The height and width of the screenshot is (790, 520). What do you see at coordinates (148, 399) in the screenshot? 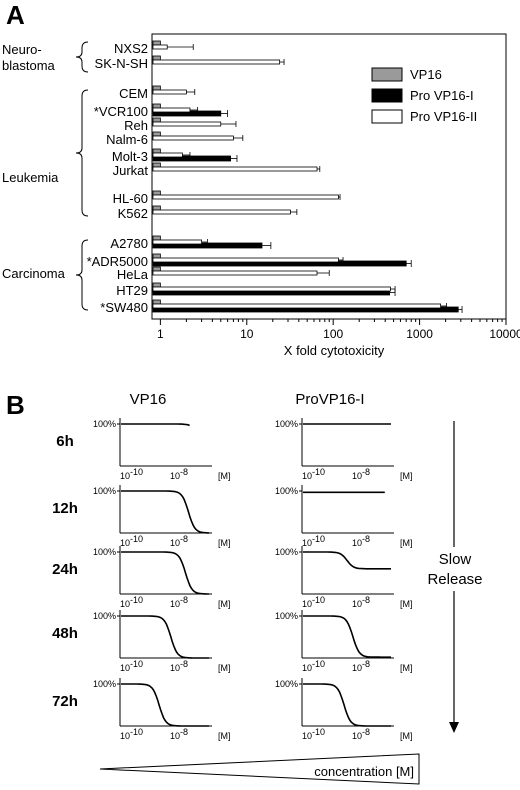
I see `title-vp16: VP16` at bounding box center [148, 399].